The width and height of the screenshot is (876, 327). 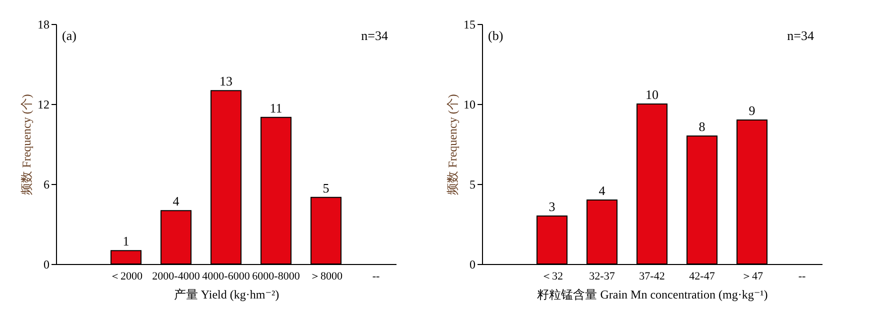 What do you see at coordinates (326, 188) in the screenshot?
I see `data-label: 5` at bounding box center [326, 188].